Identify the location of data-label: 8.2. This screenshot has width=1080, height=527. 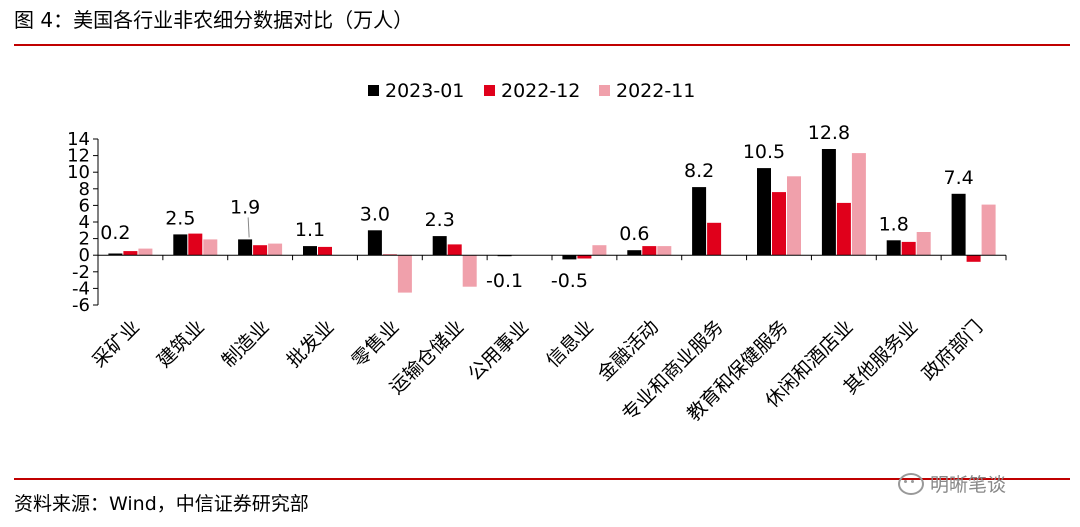
(699, 171).